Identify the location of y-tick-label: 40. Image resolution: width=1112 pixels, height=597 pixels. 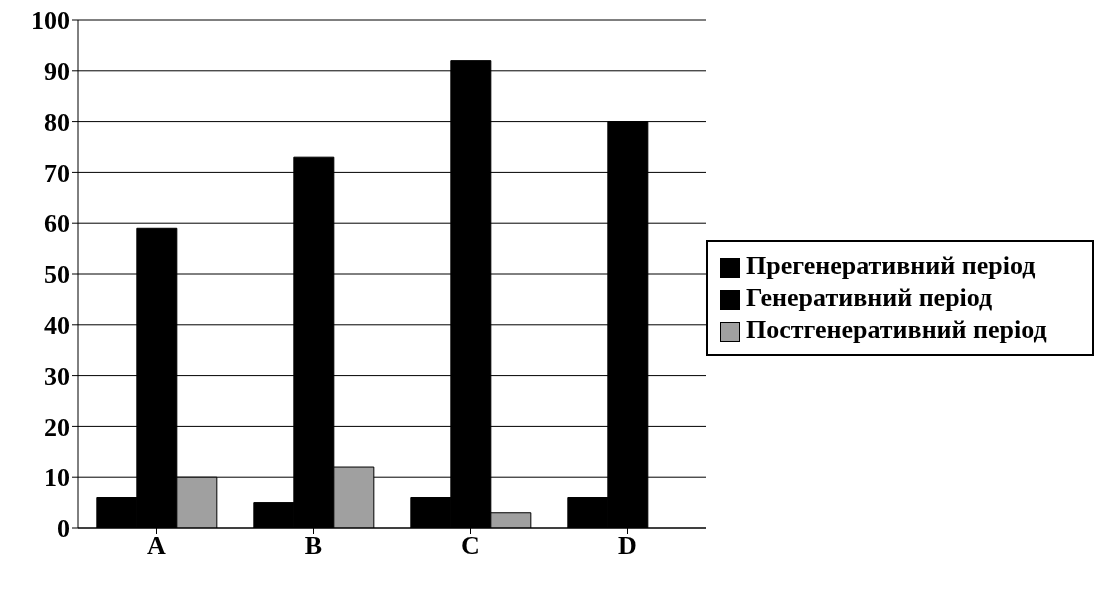
(57, 326).